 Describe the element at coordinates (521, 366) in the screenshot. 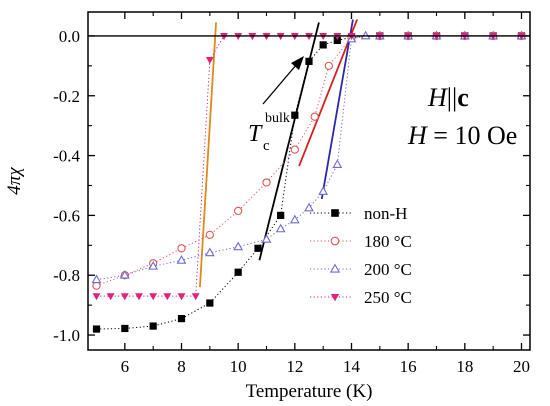

I see `x-tick-label: 20` at that location.